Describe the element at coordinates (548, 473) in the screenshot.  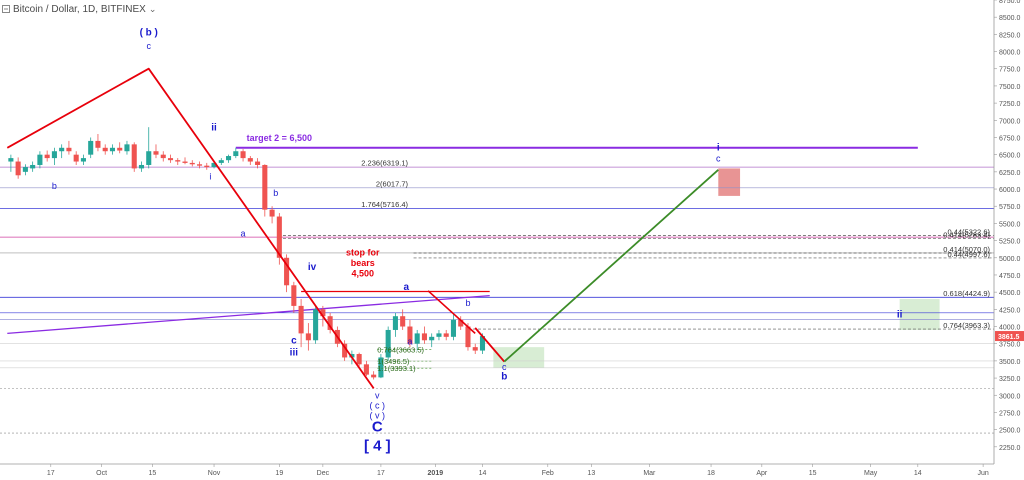
I see `time-tick-label: Feb` at that location.